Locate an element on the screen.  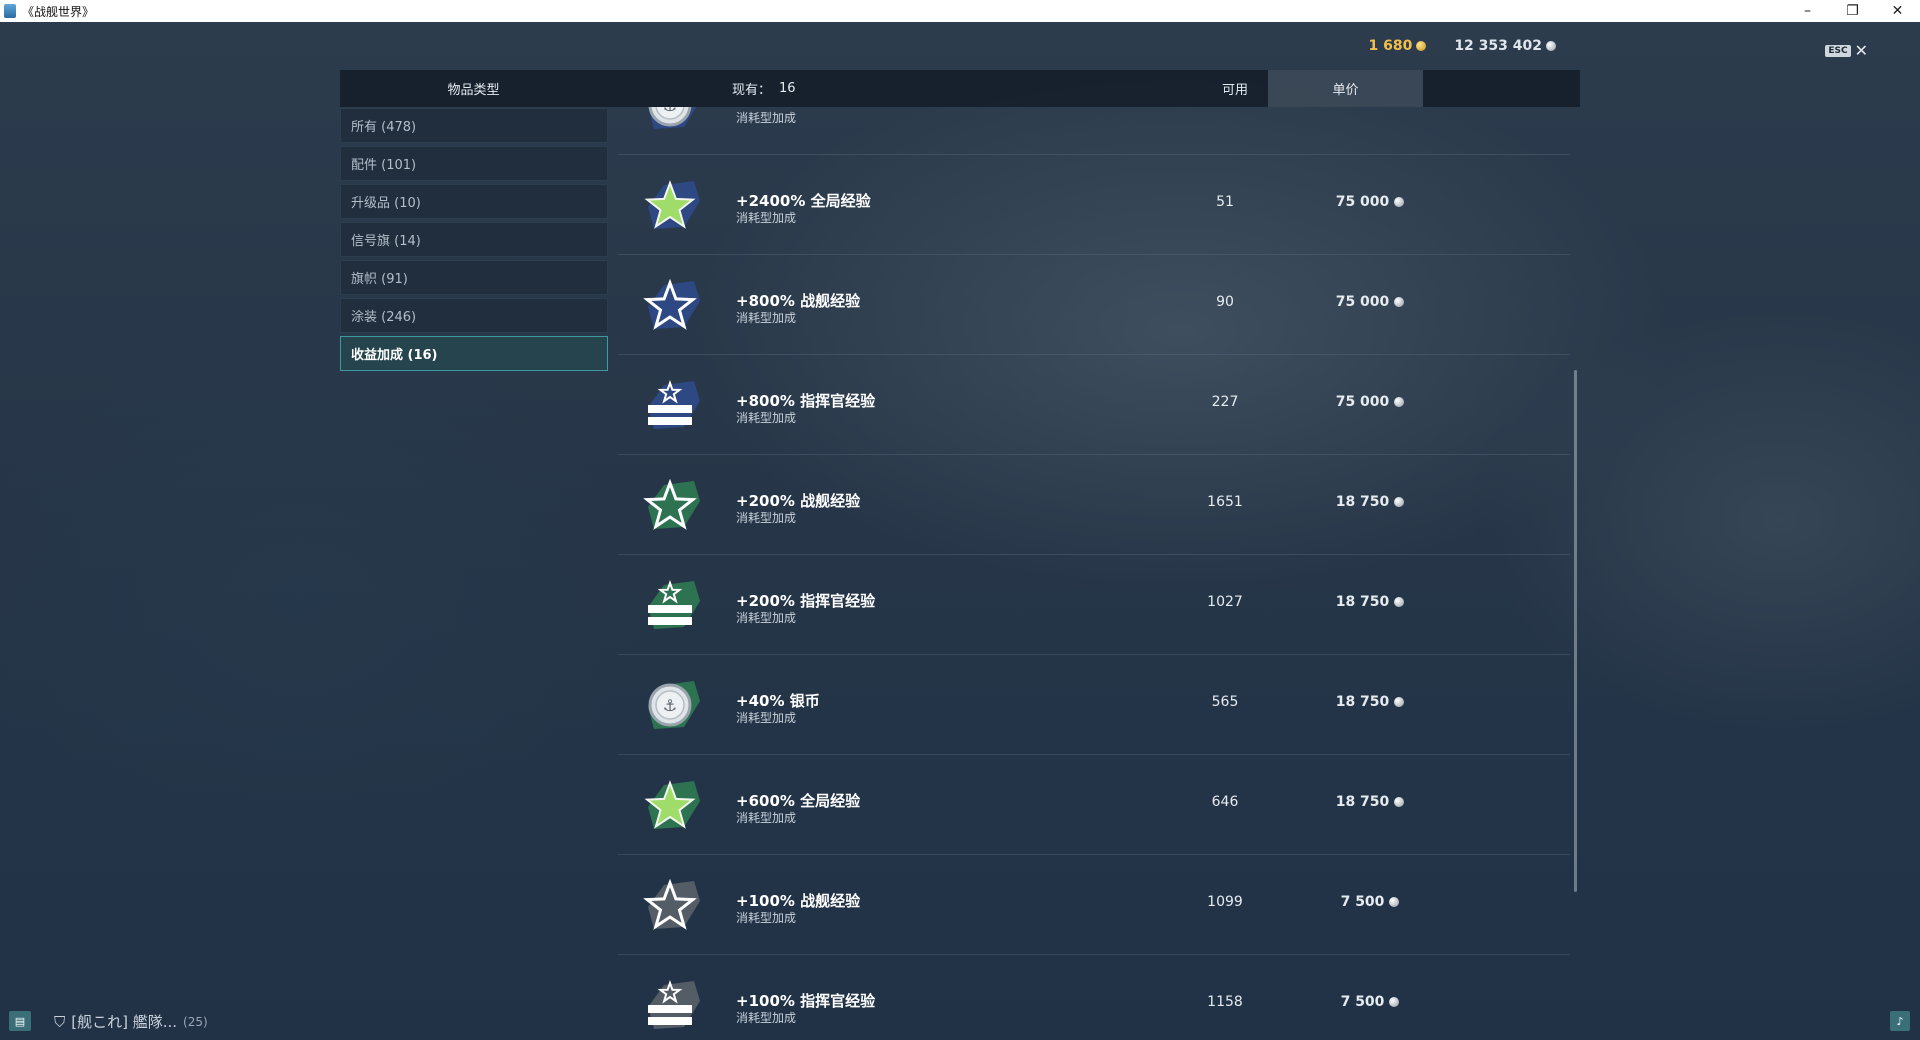
list-item: +2400% 全局经验 消耗型加成 51 75 000 is located at coordinates (1094, 204).